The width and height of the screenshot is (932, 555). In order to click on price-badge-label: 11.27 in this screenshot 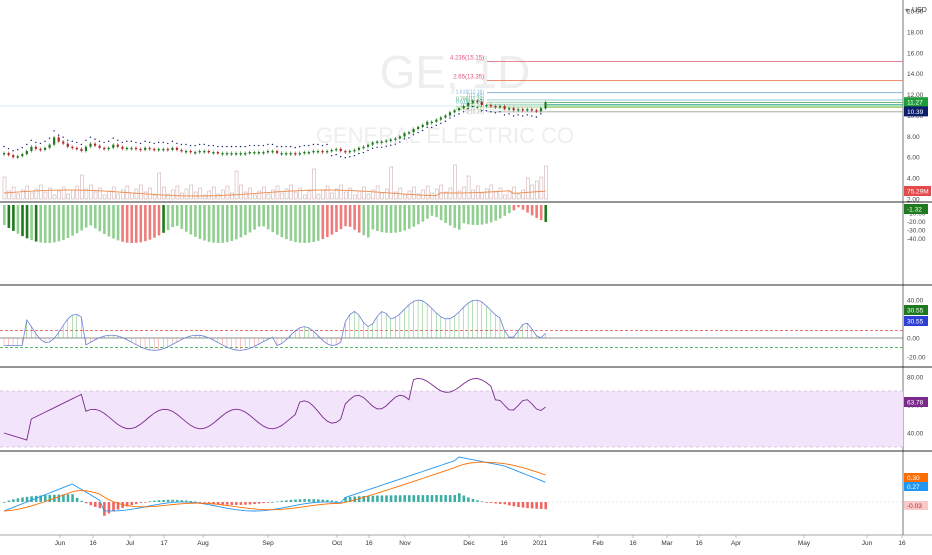, I will do `click(915, 103)`.